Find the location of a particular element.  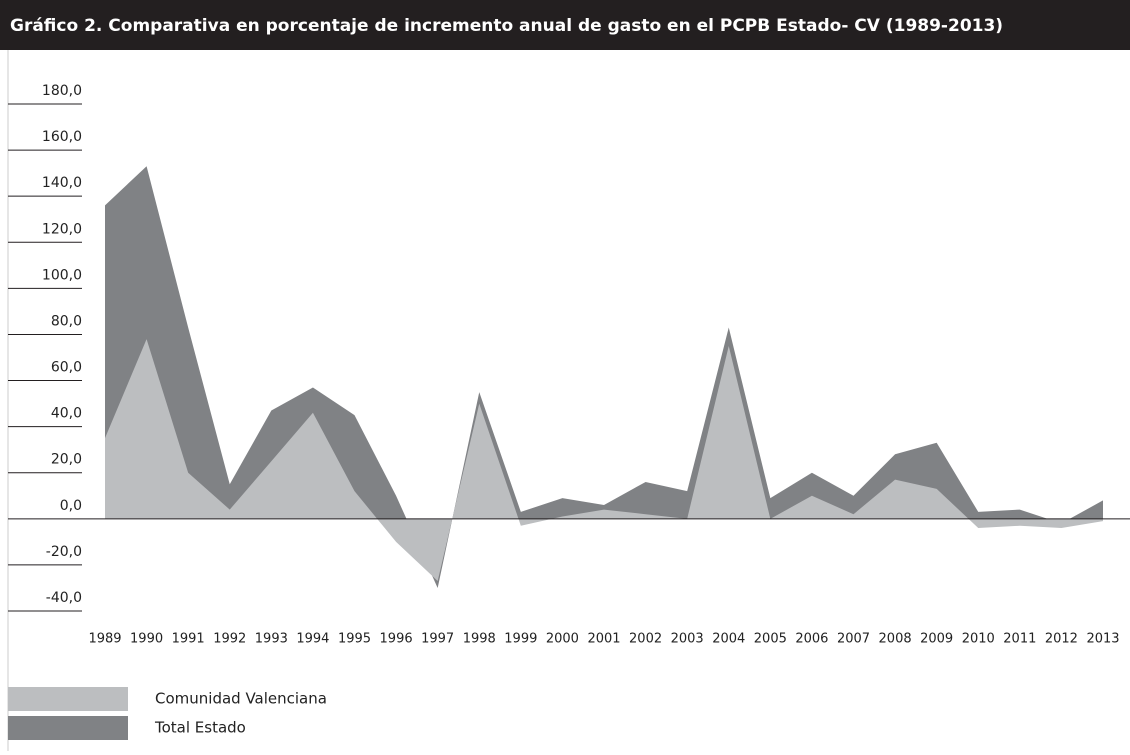

y-tick-label: 160,0 is located at coordinates (62, 137).